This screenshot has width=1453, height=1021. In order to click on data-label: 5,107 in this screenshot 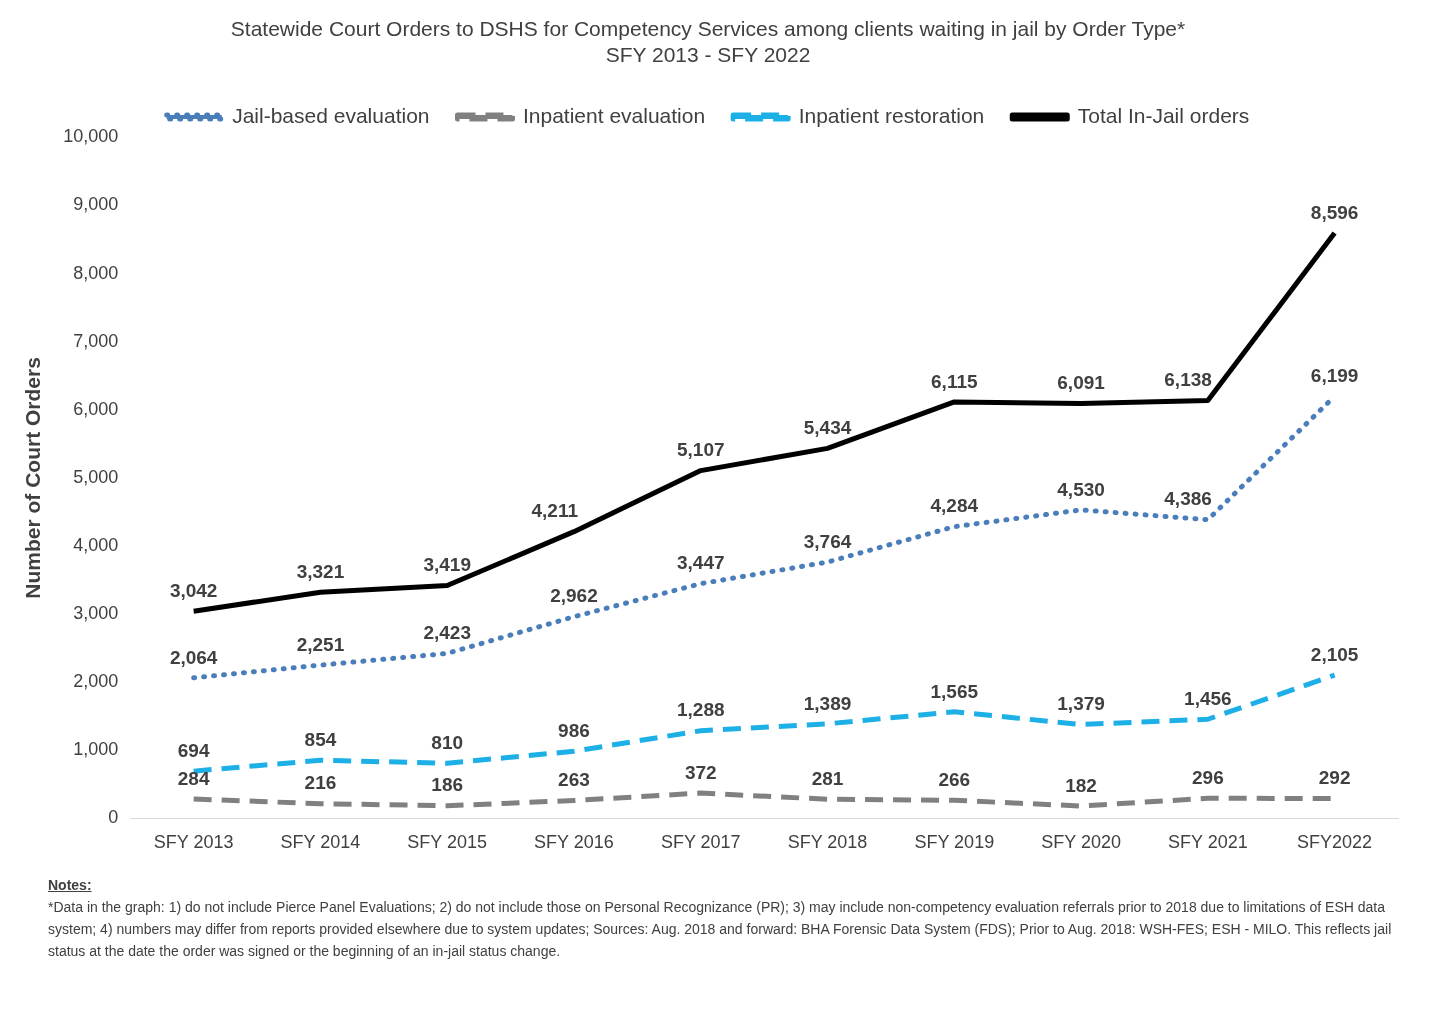, I will do `click(700, 450)`.